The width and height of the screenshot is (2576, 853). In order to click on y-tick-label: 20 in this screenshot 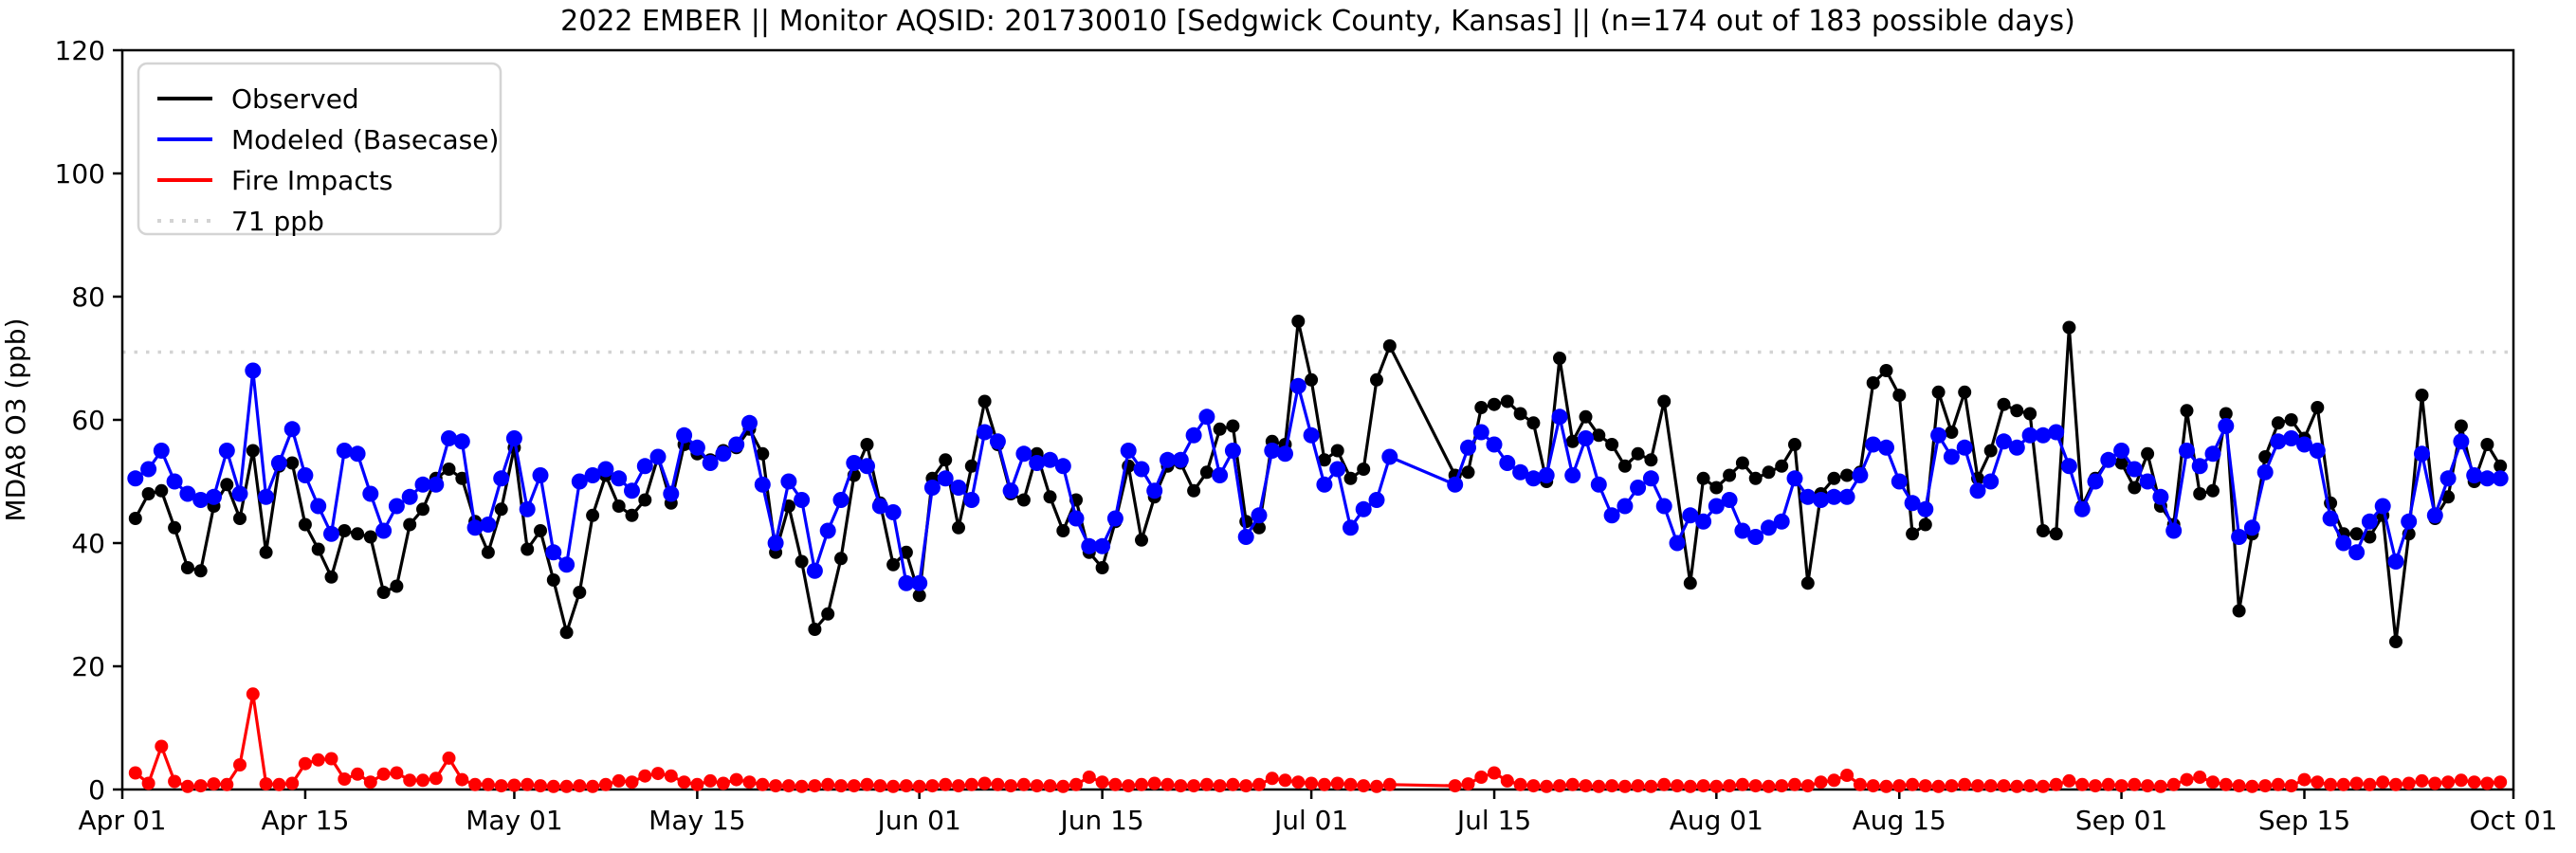, I will do `click(88, 666)`.